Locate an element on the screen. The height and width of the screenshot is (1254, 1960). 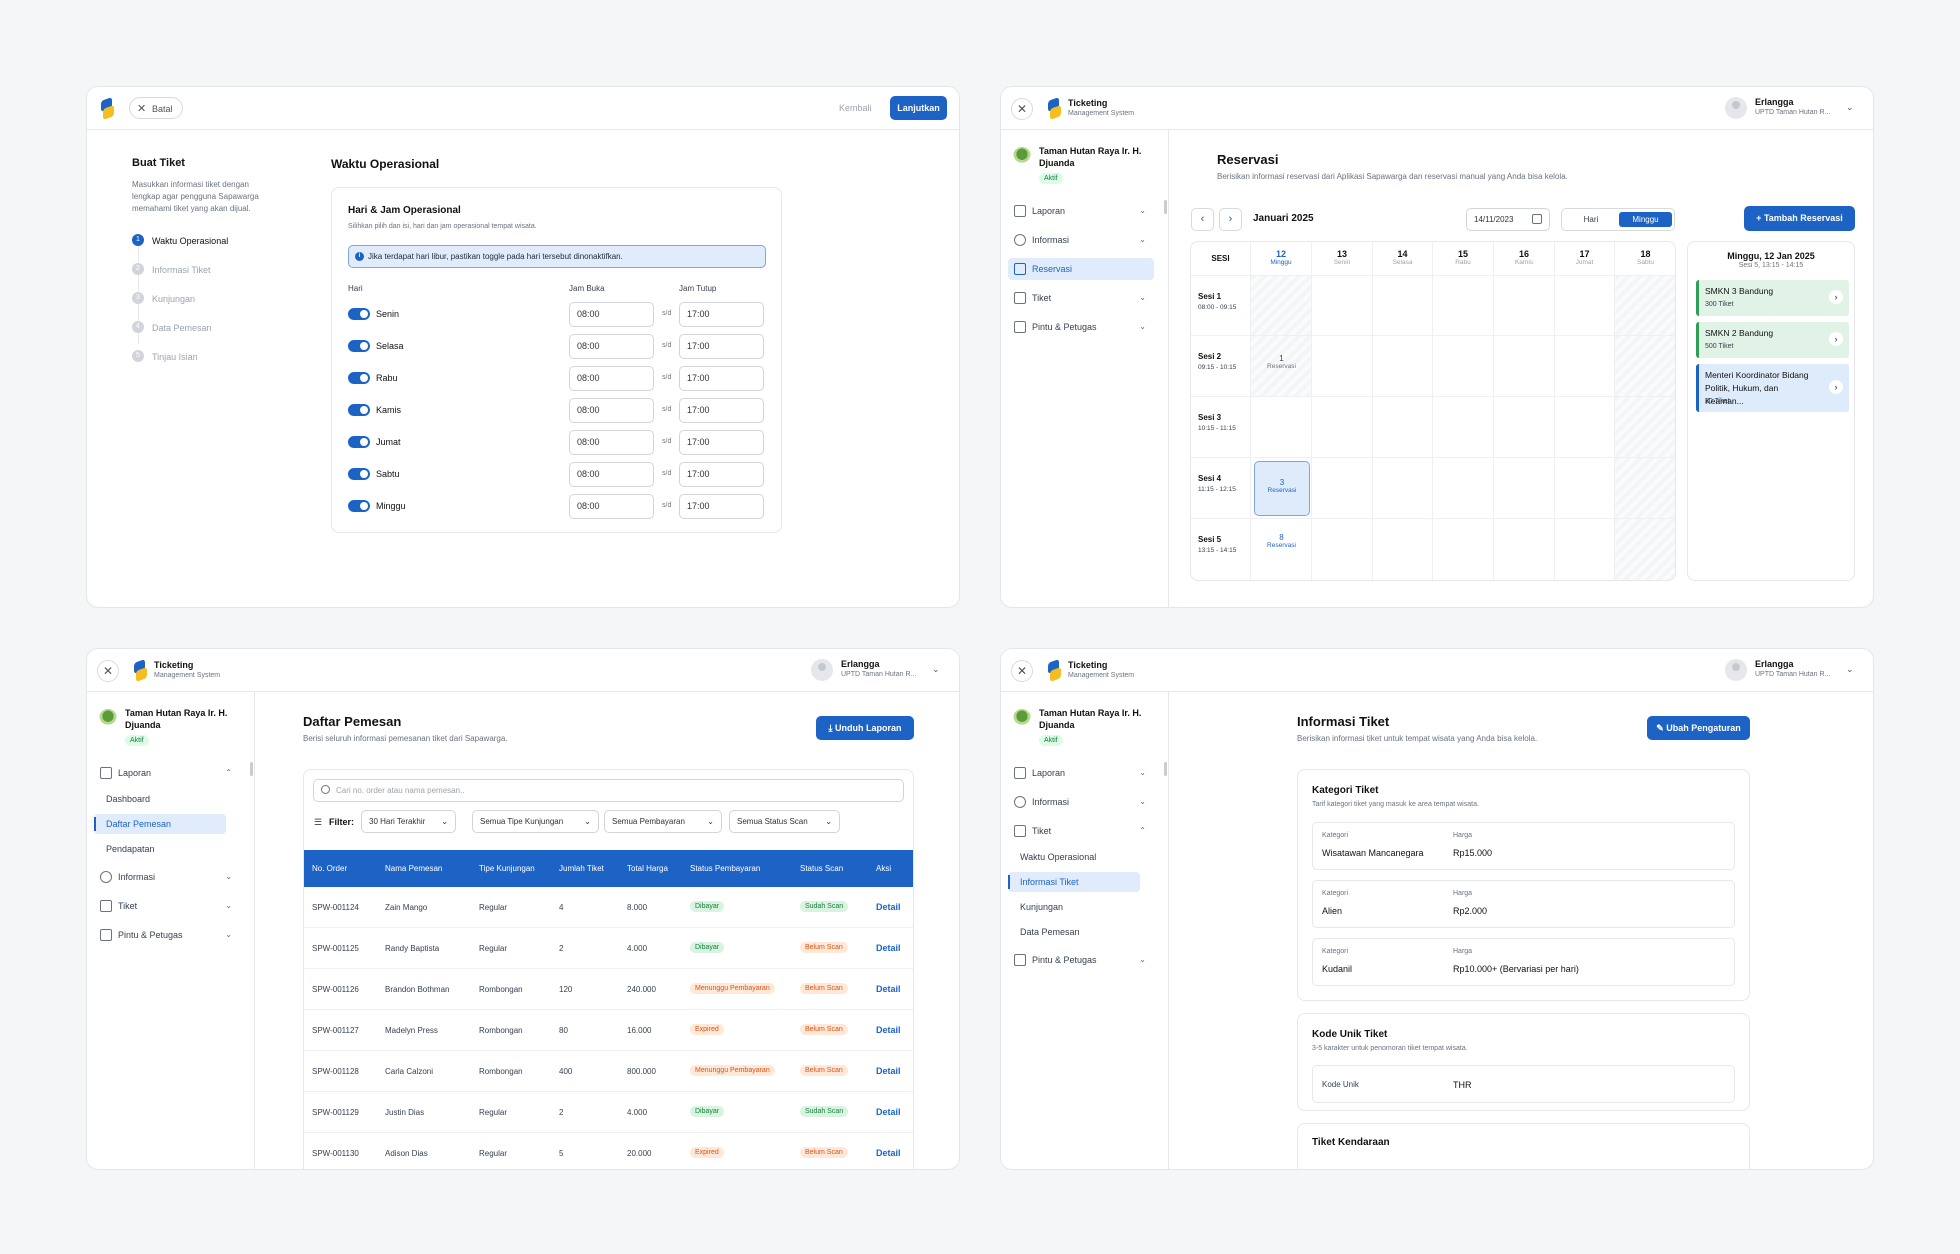
next-month-button: › is located at coordinates (1230, 219).